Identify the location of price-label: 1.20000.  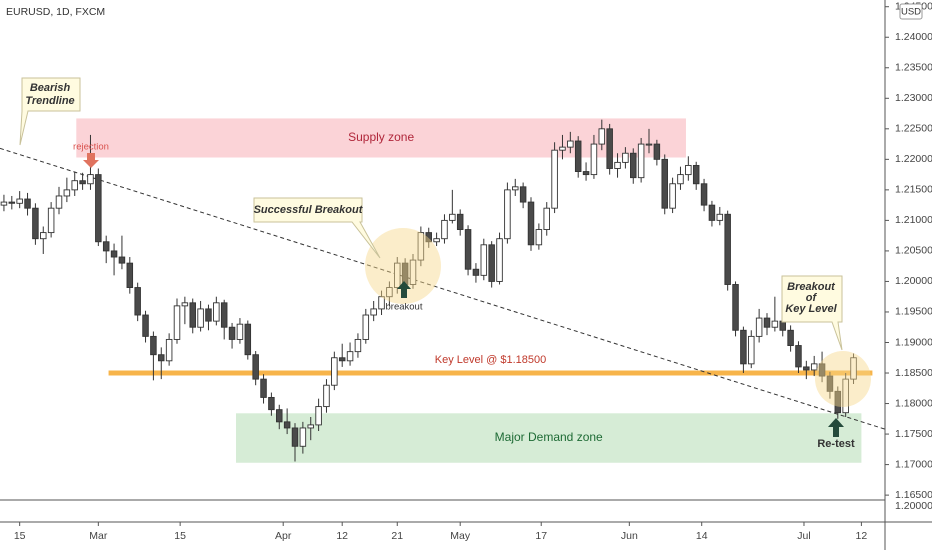
(913, 506).